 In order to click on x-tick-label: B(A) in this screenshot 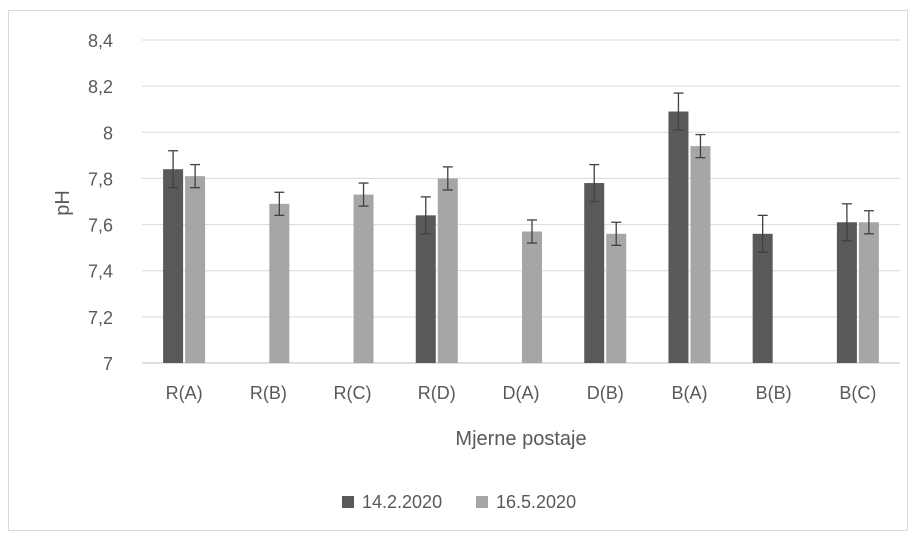, I will do `click(689, 393)`.